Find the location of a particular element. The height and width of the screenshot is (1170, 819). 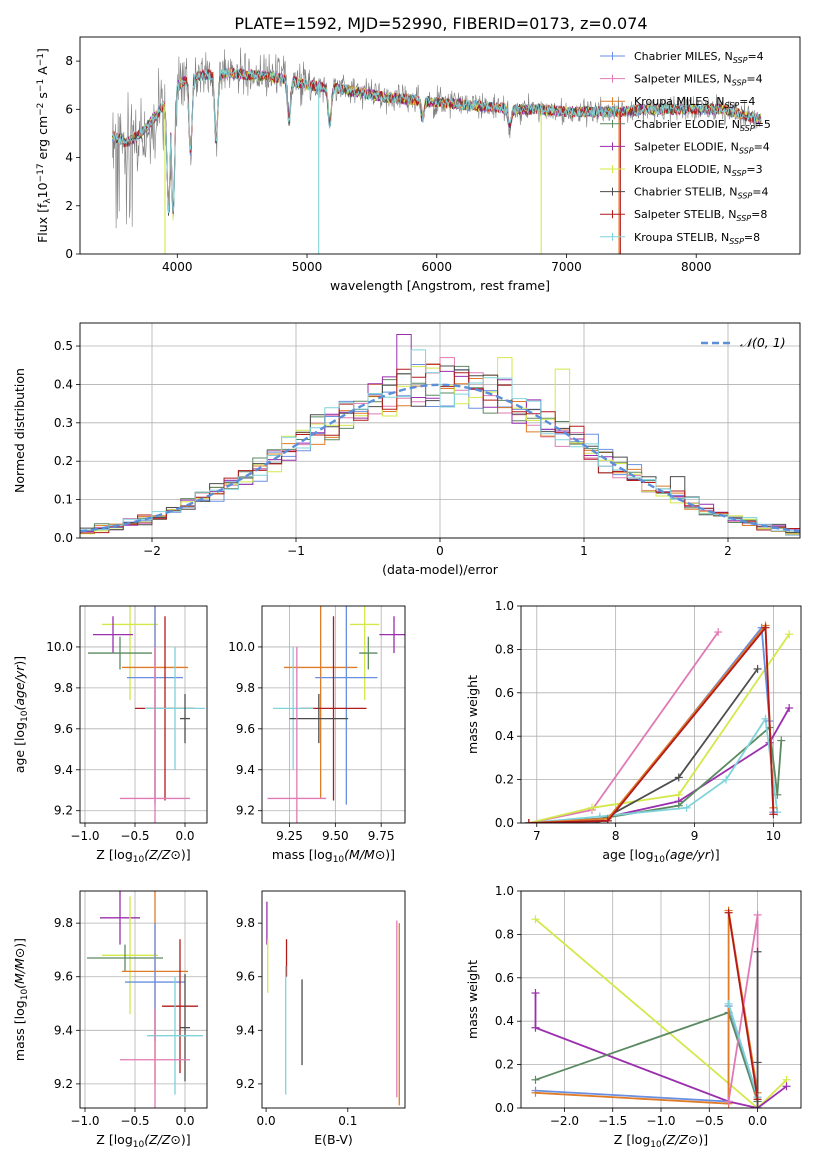

plot-mass-vs-ebv: 0.0 0.1 9.2 9.4 9.6 9.8 E(B-V) is located at coordinates (321, 1018).